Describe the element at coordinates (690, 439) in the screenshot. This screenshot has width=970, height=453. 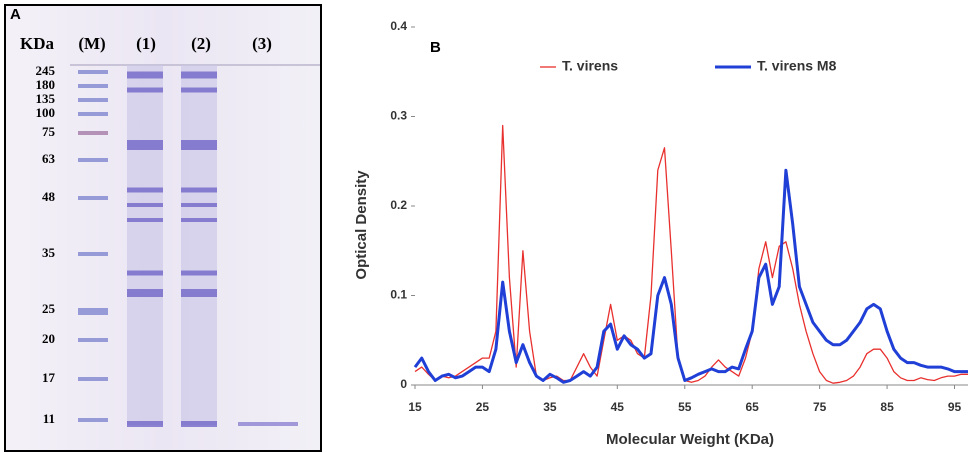
I see `x-axis-title: Molecular Weight (KDa)` at that location.